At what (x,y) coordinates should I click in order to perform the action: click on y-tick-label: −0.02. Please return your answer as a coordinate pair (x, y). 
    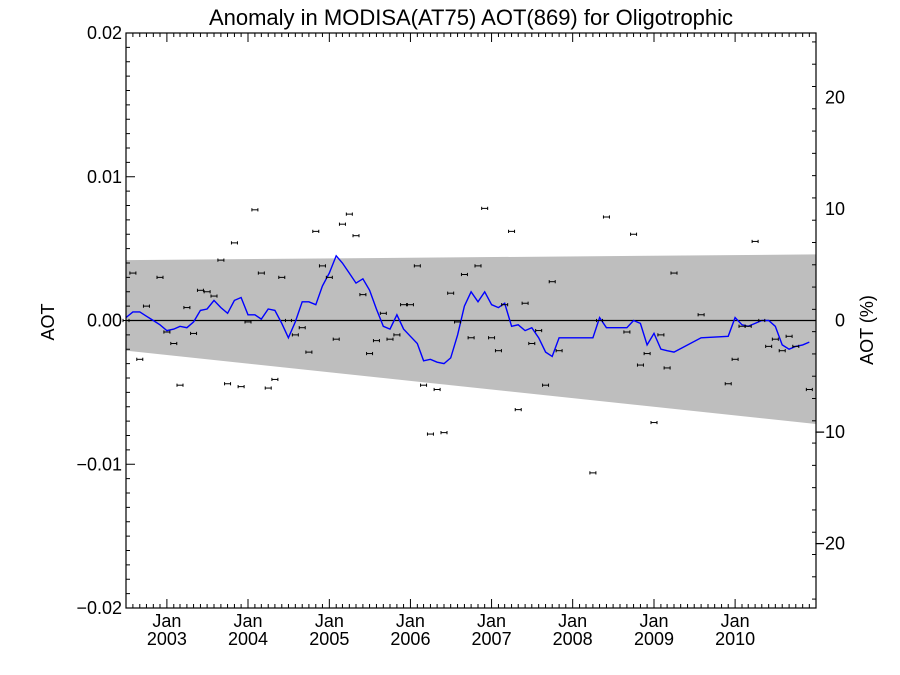
    Looking at the image, I should click on (99, 608).